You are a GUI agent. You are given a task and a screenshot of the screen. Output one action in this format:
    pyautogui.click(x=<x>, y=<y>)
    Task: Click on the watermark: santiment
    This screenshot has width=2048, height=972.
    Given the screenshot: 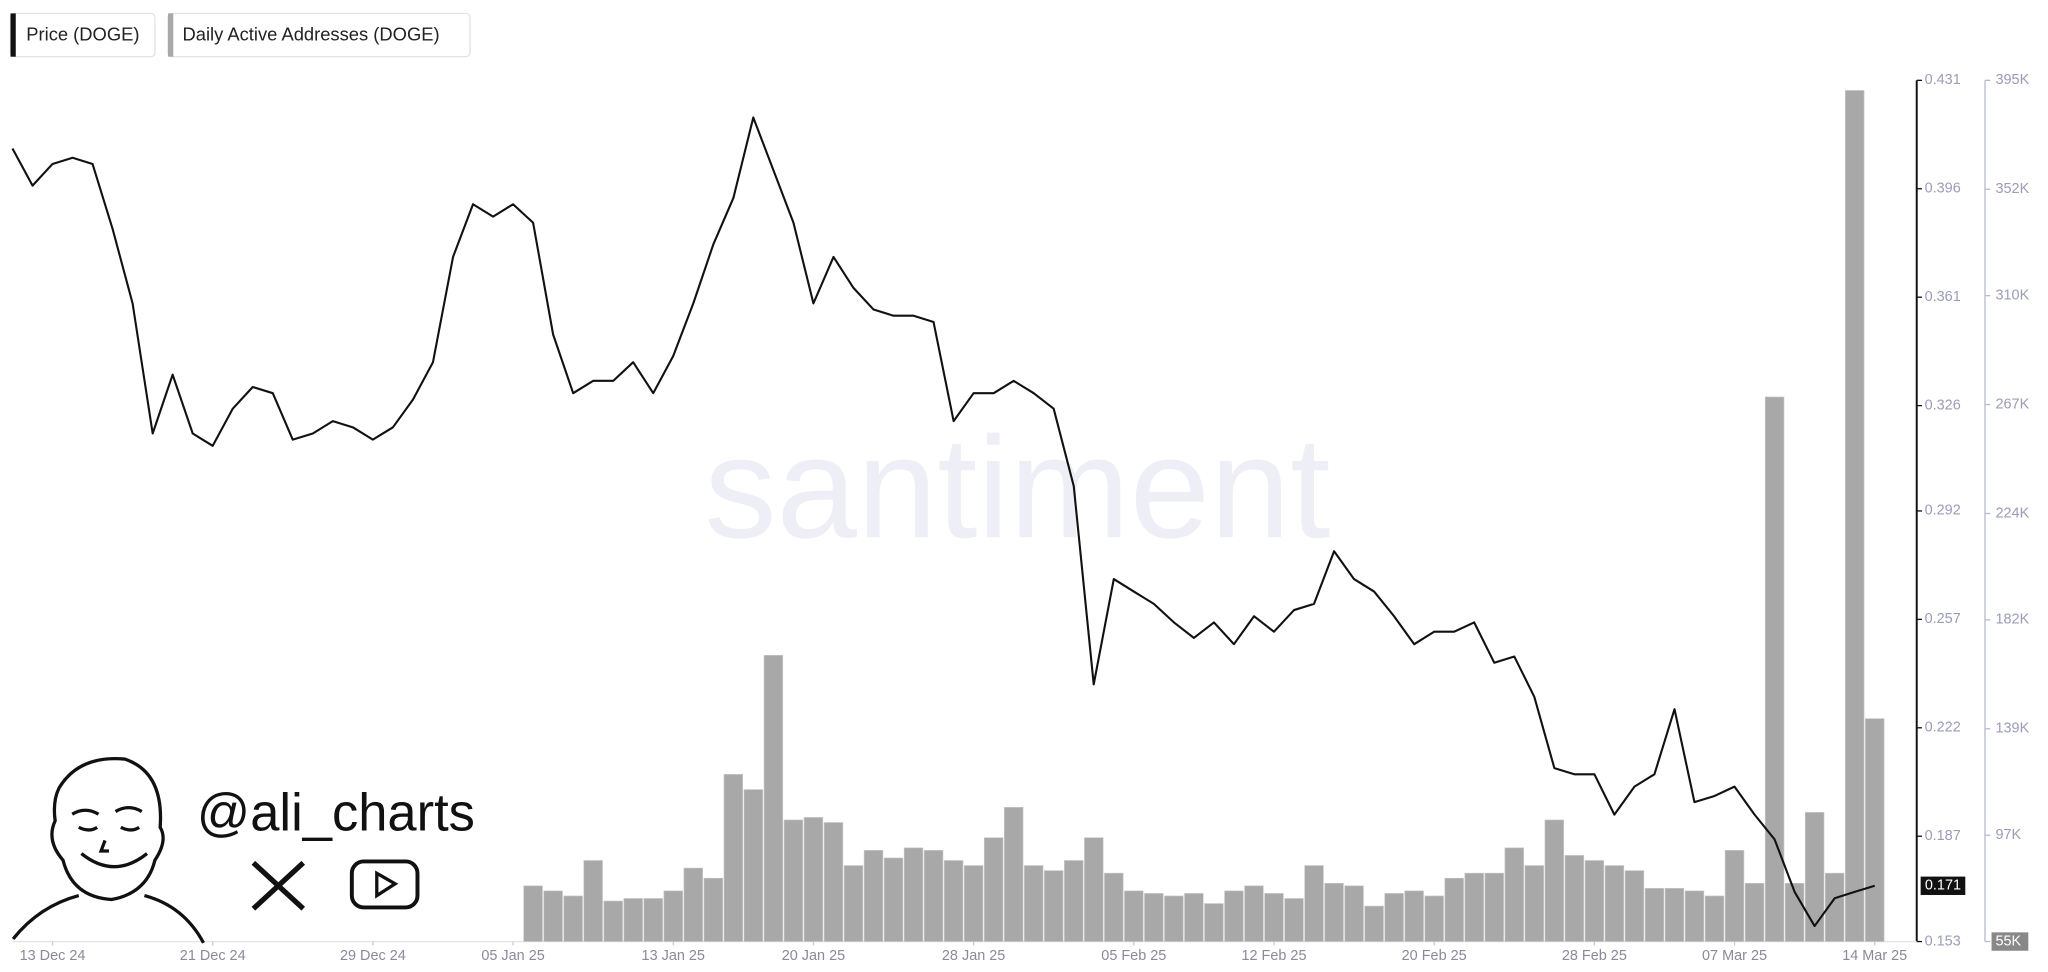 What is the action you would take?
    pyautogui.click(x=1017, y=487)
    